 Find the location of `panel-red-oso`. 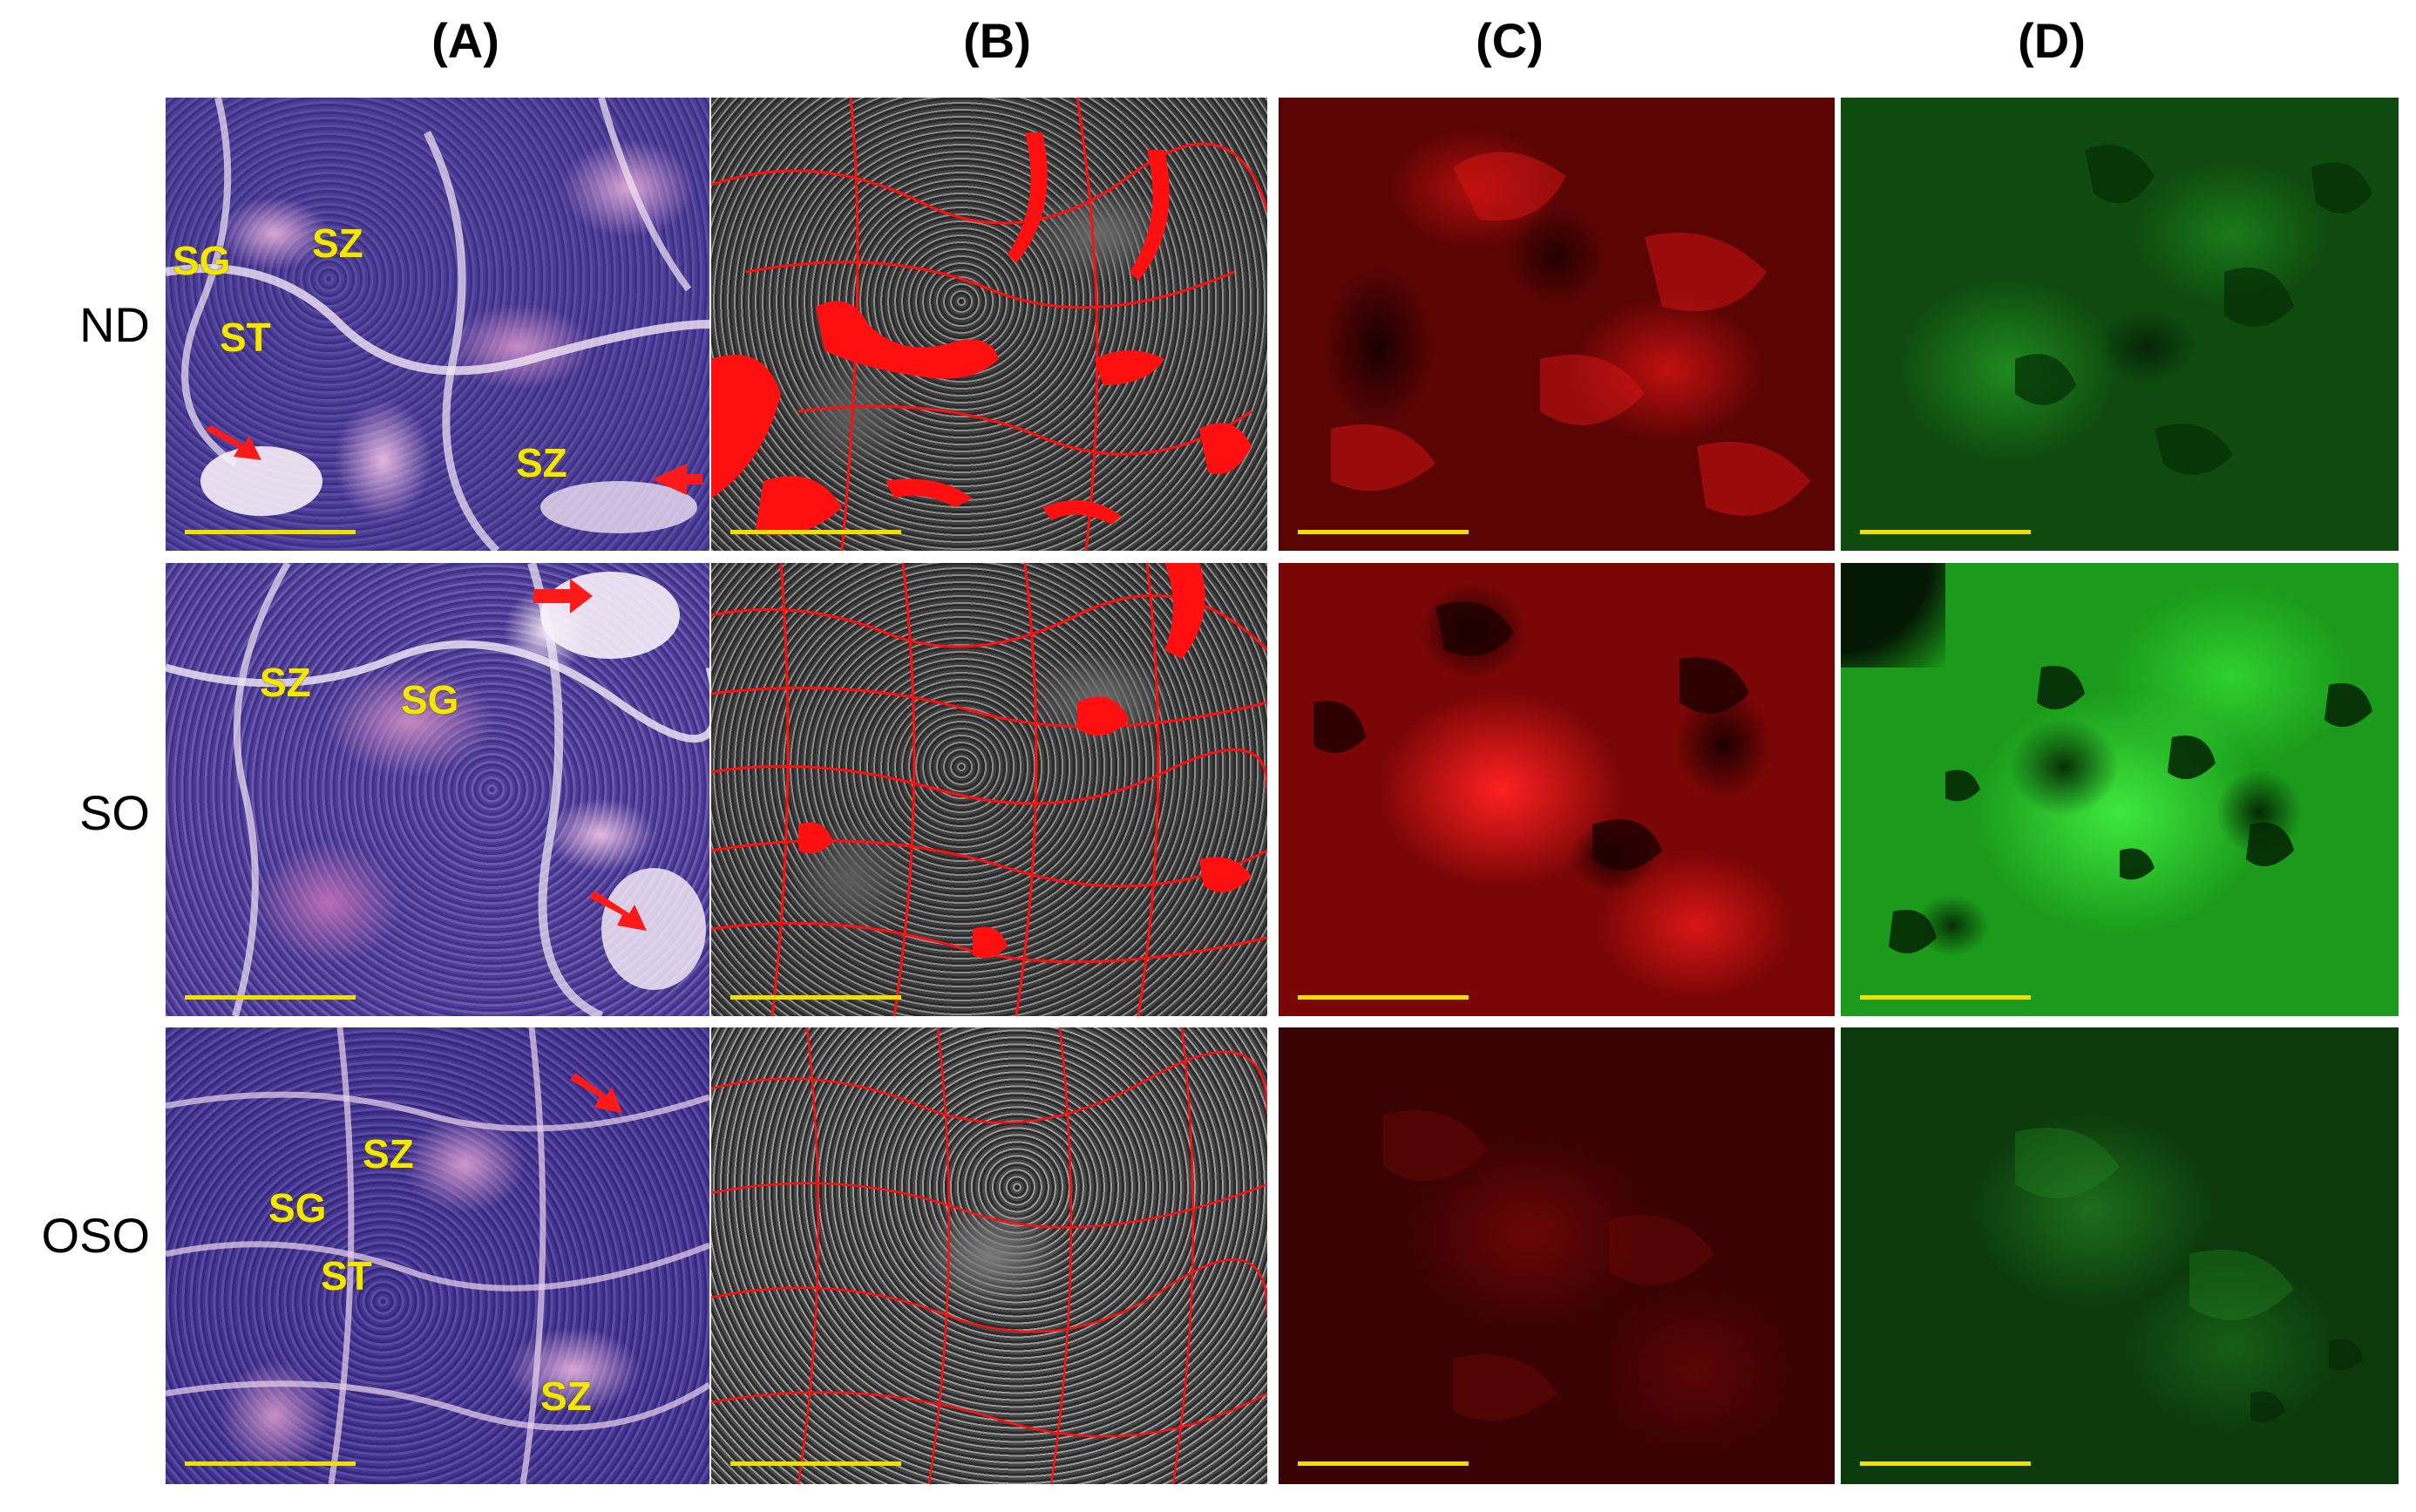

panel-red-oso is located at coordinates (1557, 1255).